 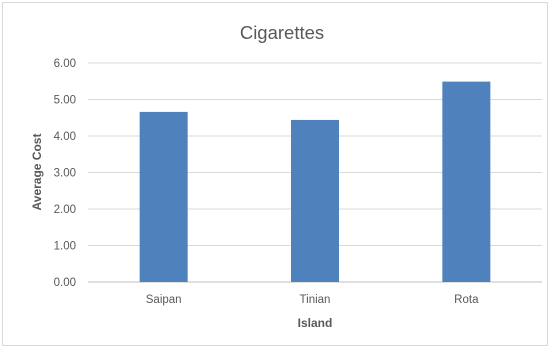 What do you see at coordinates (282, 32) in the screenshot?
I see `chart-title: Cigarettes` at bounding box center [282, 32].